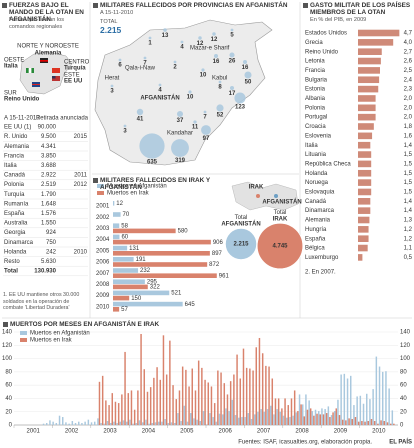  What do you see at coordinates (8, 372) in the screenshot?
I see `y-tick-label: 80` at bounding box center [8, 372].